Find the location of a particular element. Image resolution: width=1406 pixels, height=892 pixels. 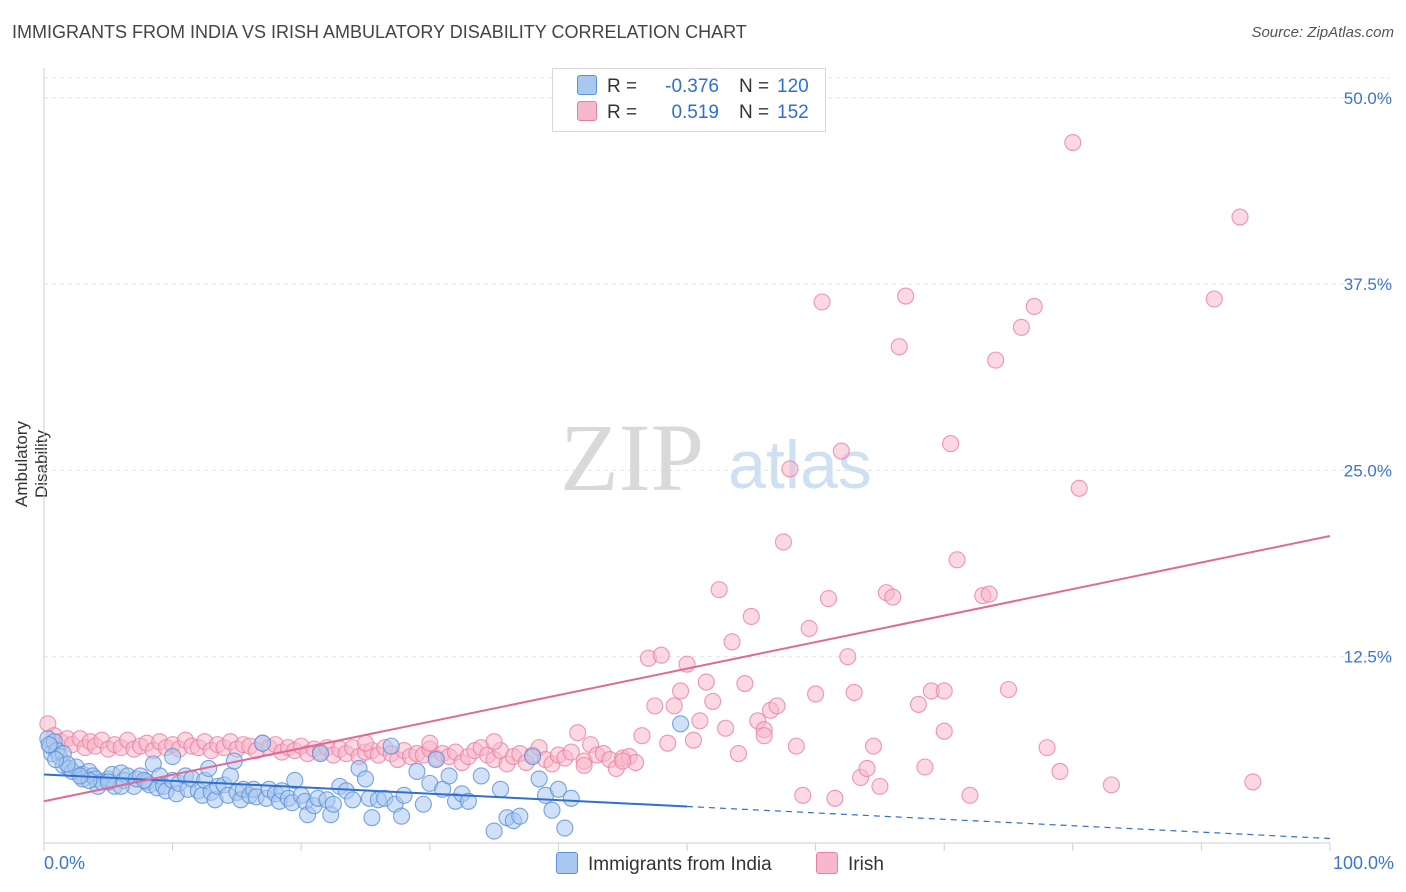

n-value: 120 is located at coordinates (793, 86).